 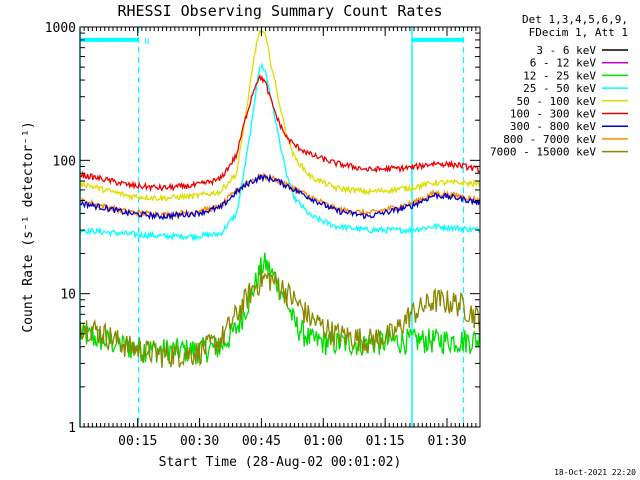 I want to click on y-tick-label: 10, so click(x=68, y=295).